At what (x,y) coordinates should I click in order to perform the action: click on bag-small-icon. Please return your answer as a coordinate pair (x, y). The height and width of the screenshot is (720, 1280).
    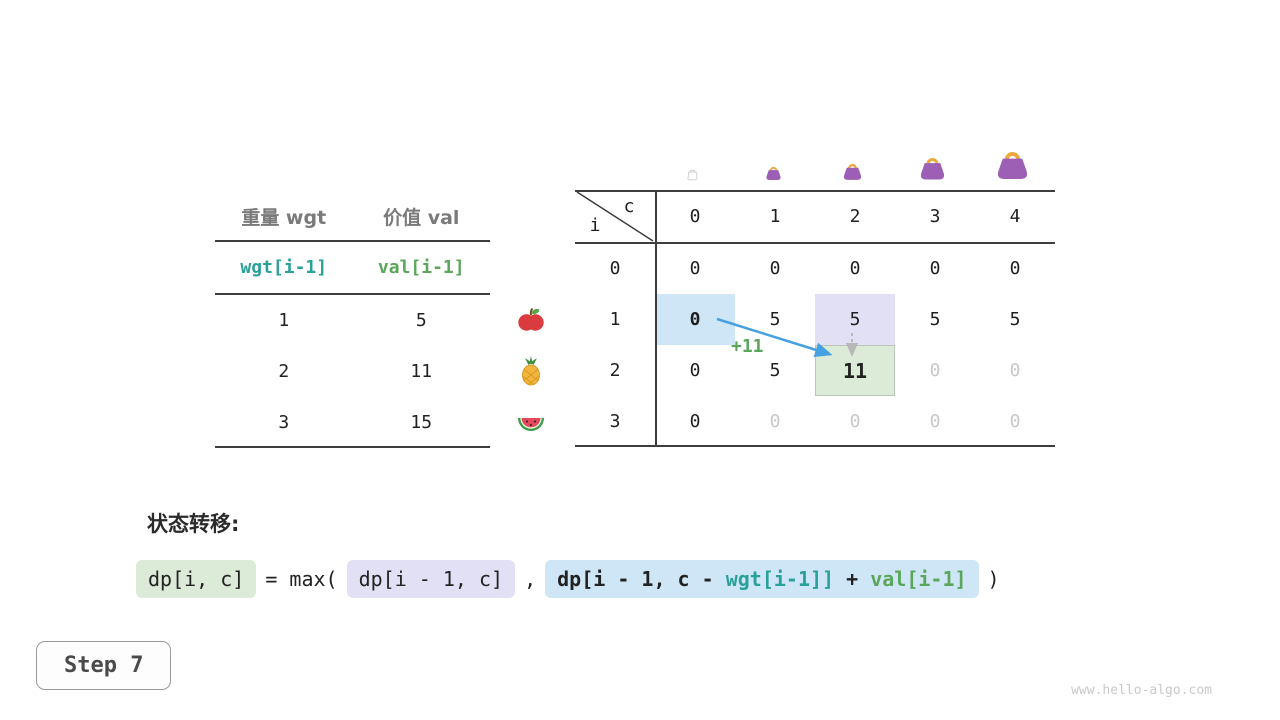
    Looking at the image, I should click on (773, 173).